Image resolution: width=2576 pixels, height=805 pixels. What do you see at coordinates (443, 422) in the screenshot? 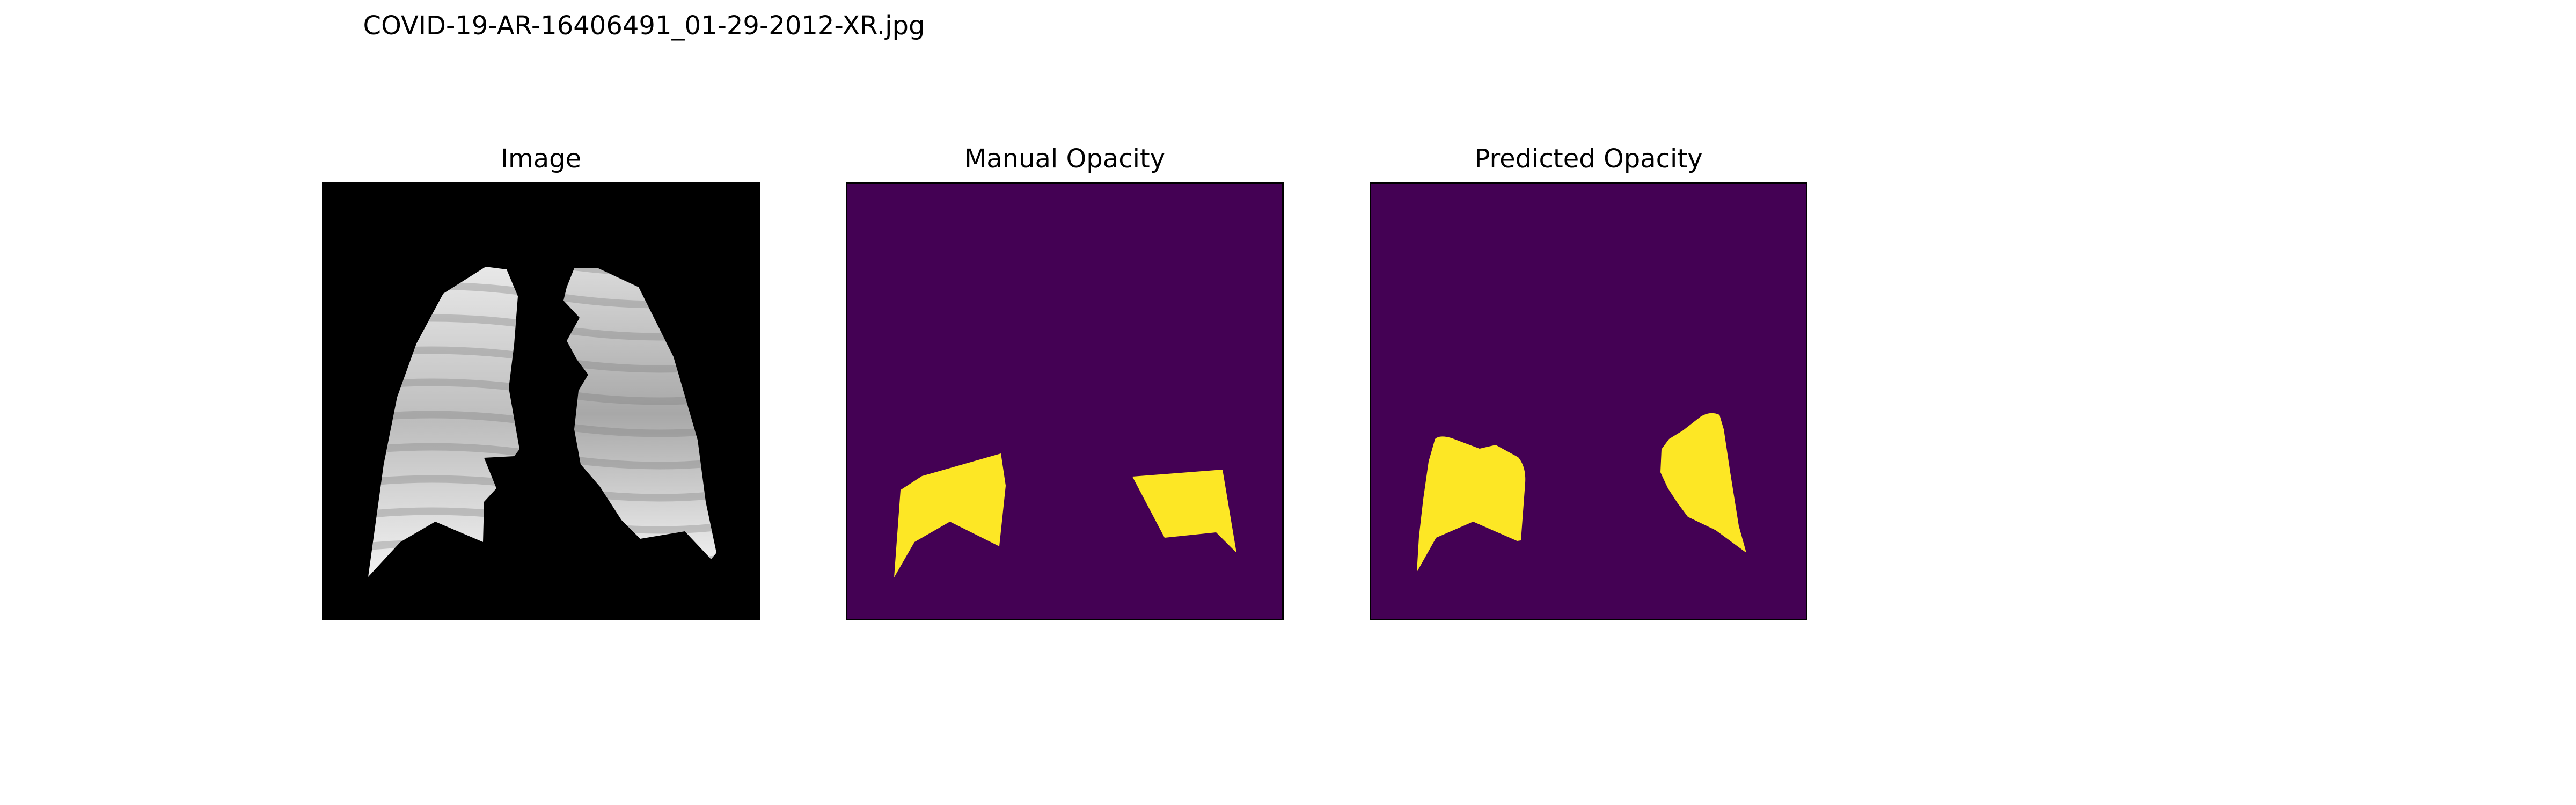
I see `left-lung-shape` at bounding box center [443, 422].